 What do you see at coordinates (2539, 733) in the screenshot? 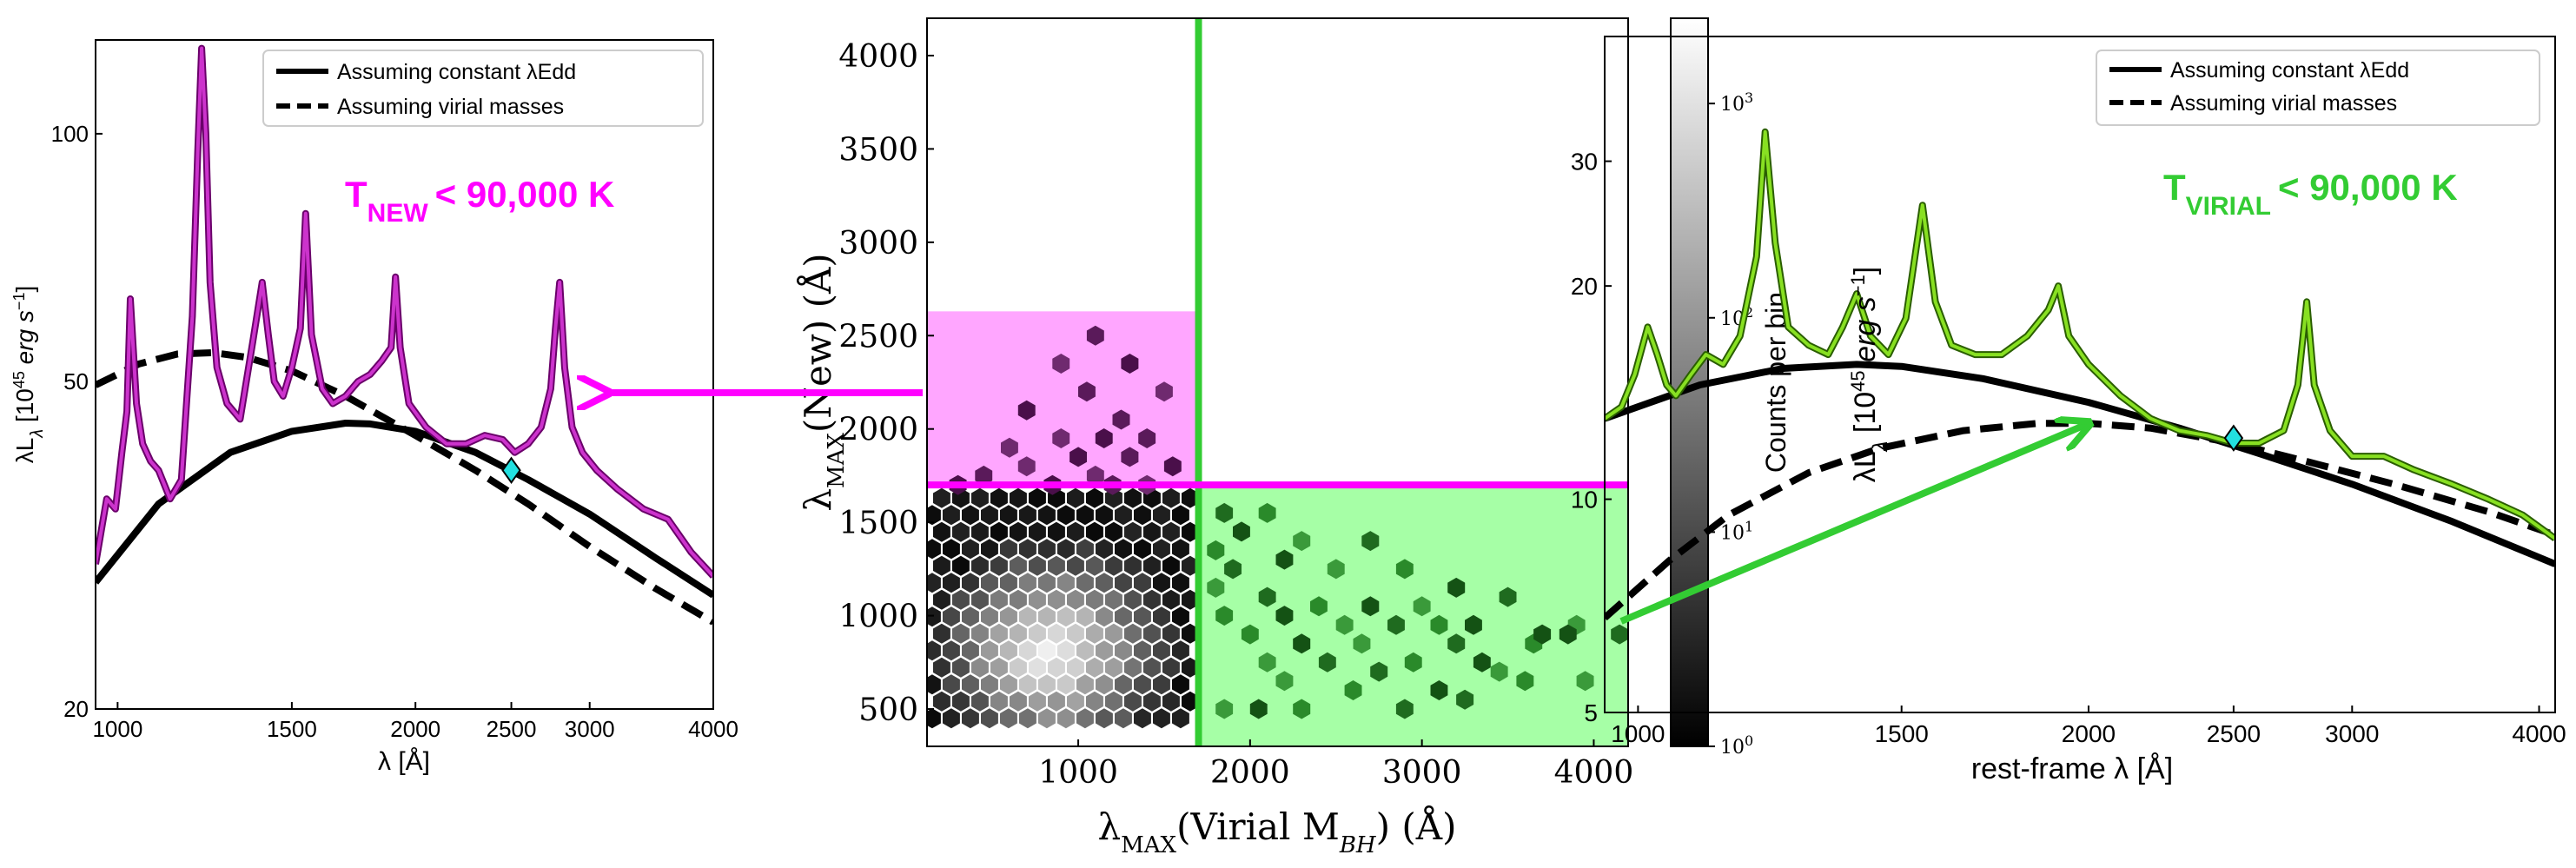
I see `right-xtick-label: 4000` at bounding box center [2539, 733].